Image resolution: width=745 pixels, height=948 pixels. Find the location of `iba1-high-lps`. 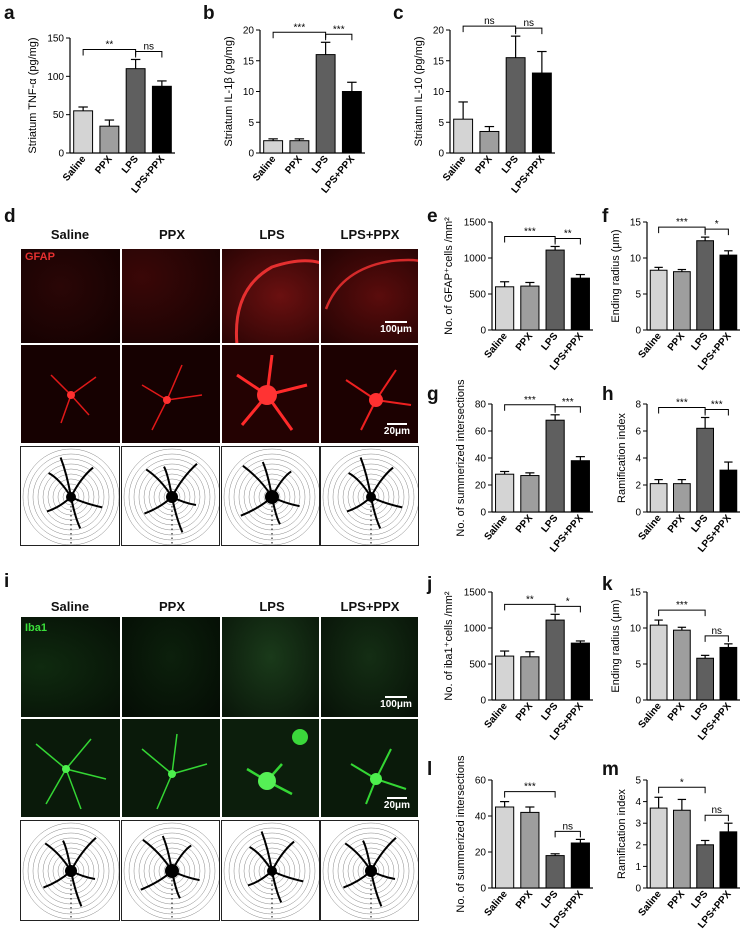

iba1-high-lps is located at coordinates (270, 768).